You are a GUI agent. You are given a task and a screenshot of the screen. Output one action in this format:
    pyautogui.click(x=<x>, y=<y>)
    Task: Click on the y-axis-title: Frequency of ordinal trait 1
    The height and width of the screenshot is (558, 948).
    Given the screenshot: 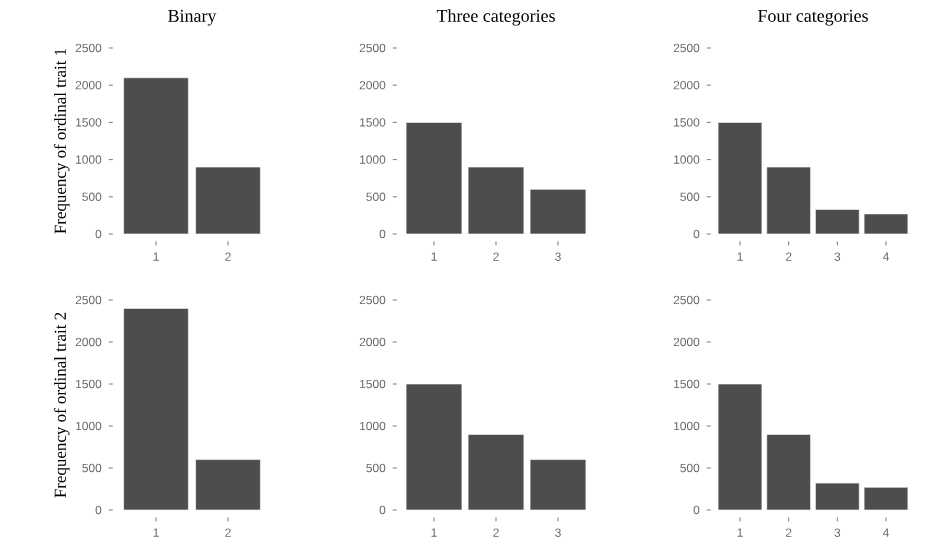 What is the action you would take?
    pyautogui.click(x=61, y=141)
    